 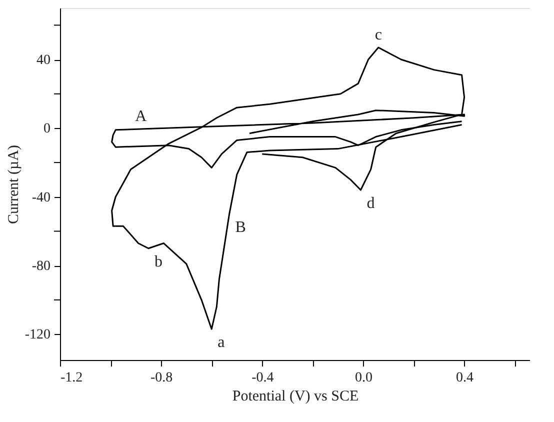 I want to click on y-tick-label: -40, so click(x=41, y=198).